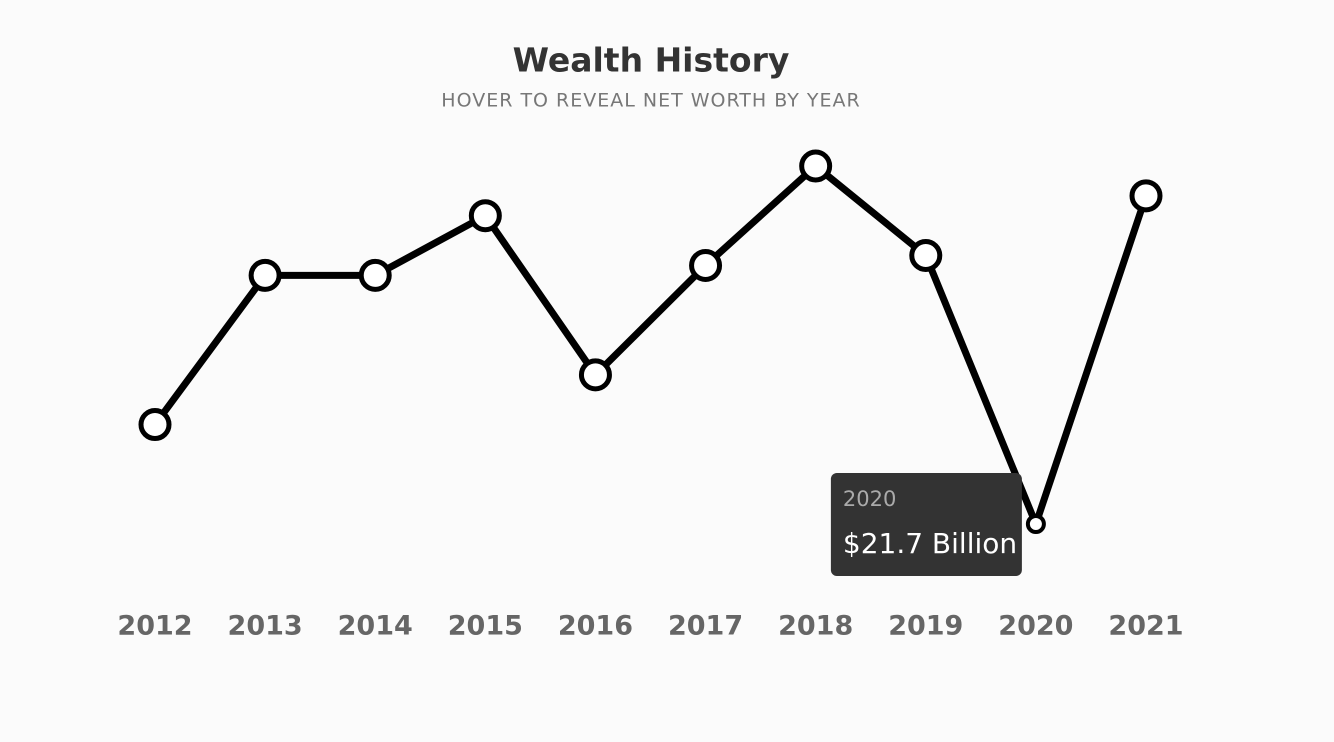 Image resolution: width=1334 pixels, height=742 pixels. I want to click on x-tick-label: 2021, so click(1145, 626).